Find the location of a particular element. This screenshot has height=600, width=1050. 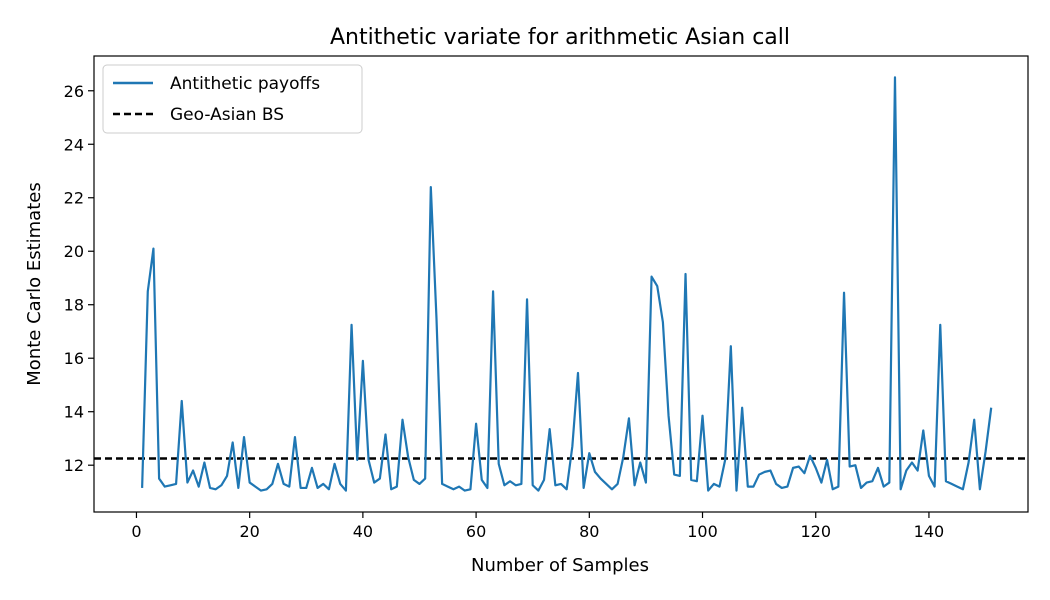

y-tick-label: 12 is located at coordinates (74, 465).